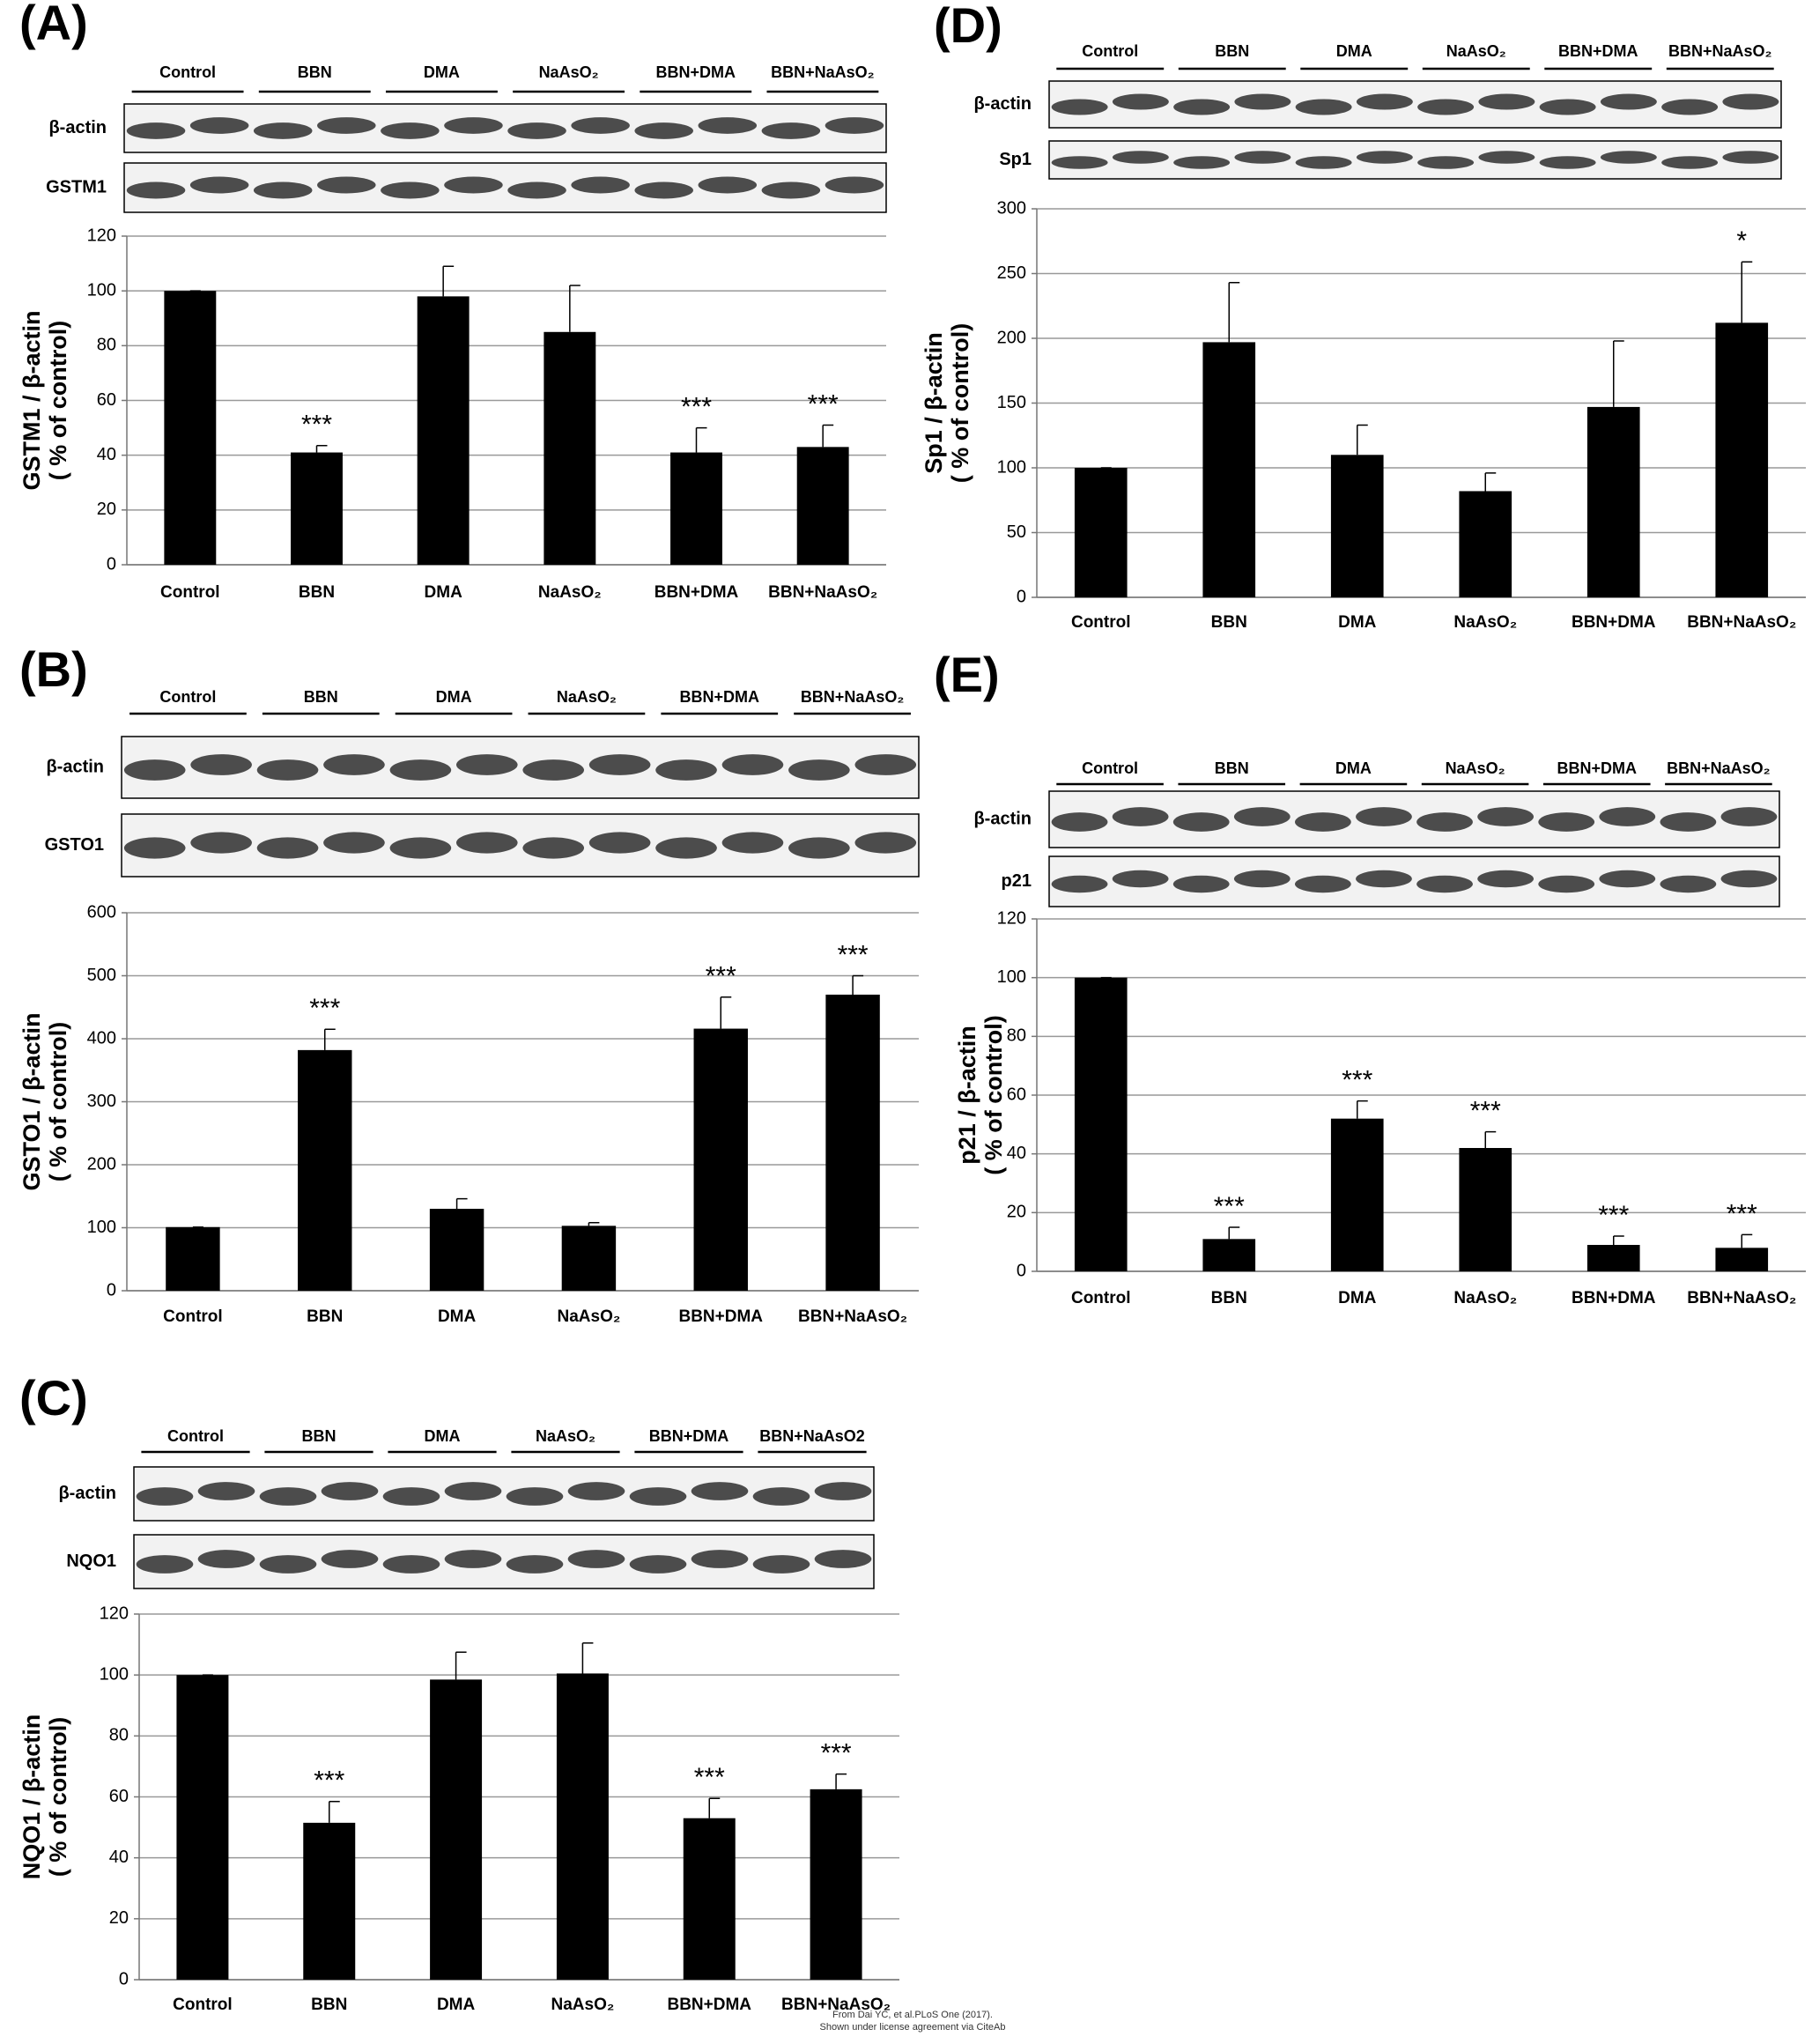 The image size is (1812, 2044). Describe the element at coordinates (32, 1797) in the screenshot. I see `y-axis-label: NQO1 / β-actin` at that location.